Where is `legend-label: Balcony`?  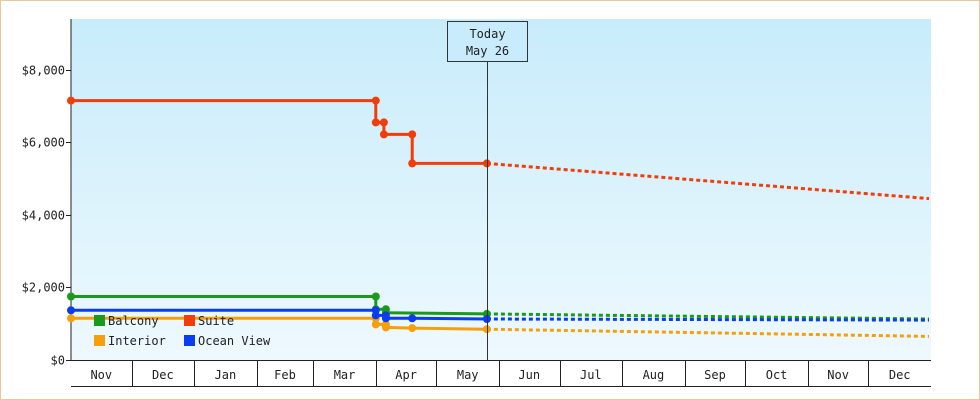
legend-label: Balcony is located at coordinates (133, 321).